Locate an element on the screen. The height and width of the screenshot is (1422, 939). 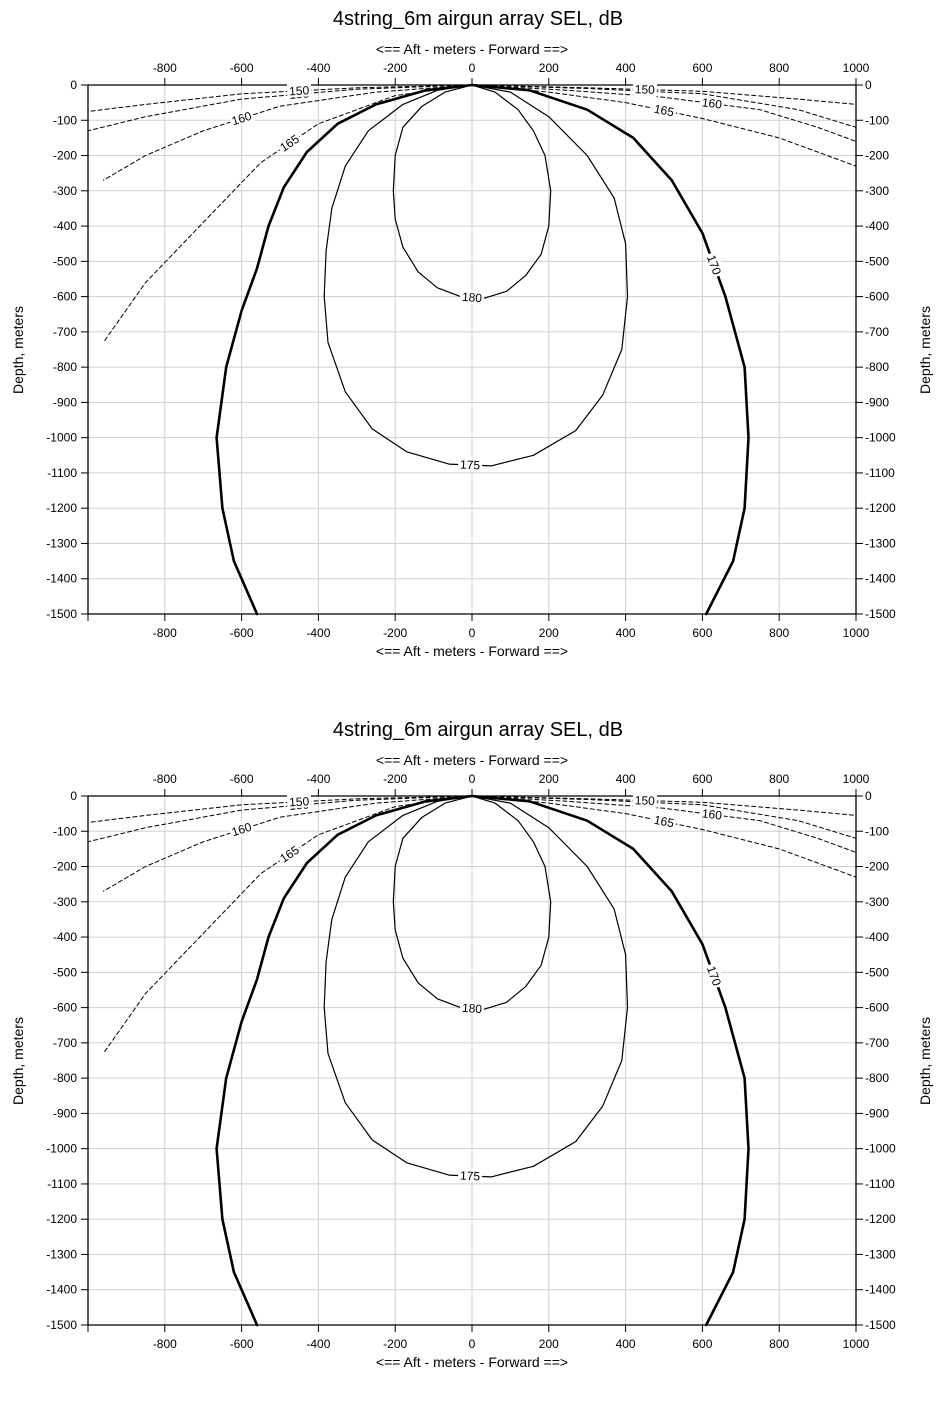
x-tick-label-bottom: -800 is located at coordinates (165, 633).